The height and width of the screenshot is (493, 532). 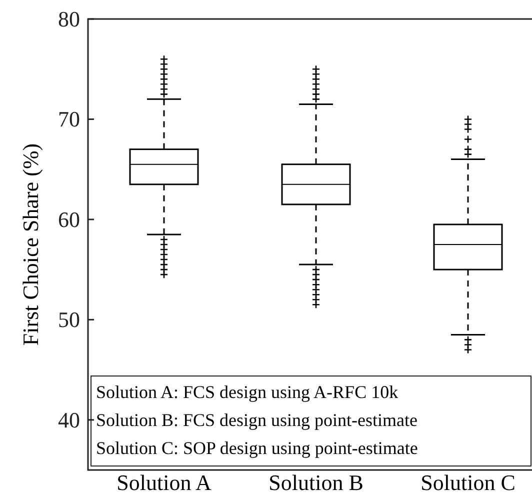 I want to click on annotation: Solution C: SOP design using point-estimate, so click(x=257, y=448).